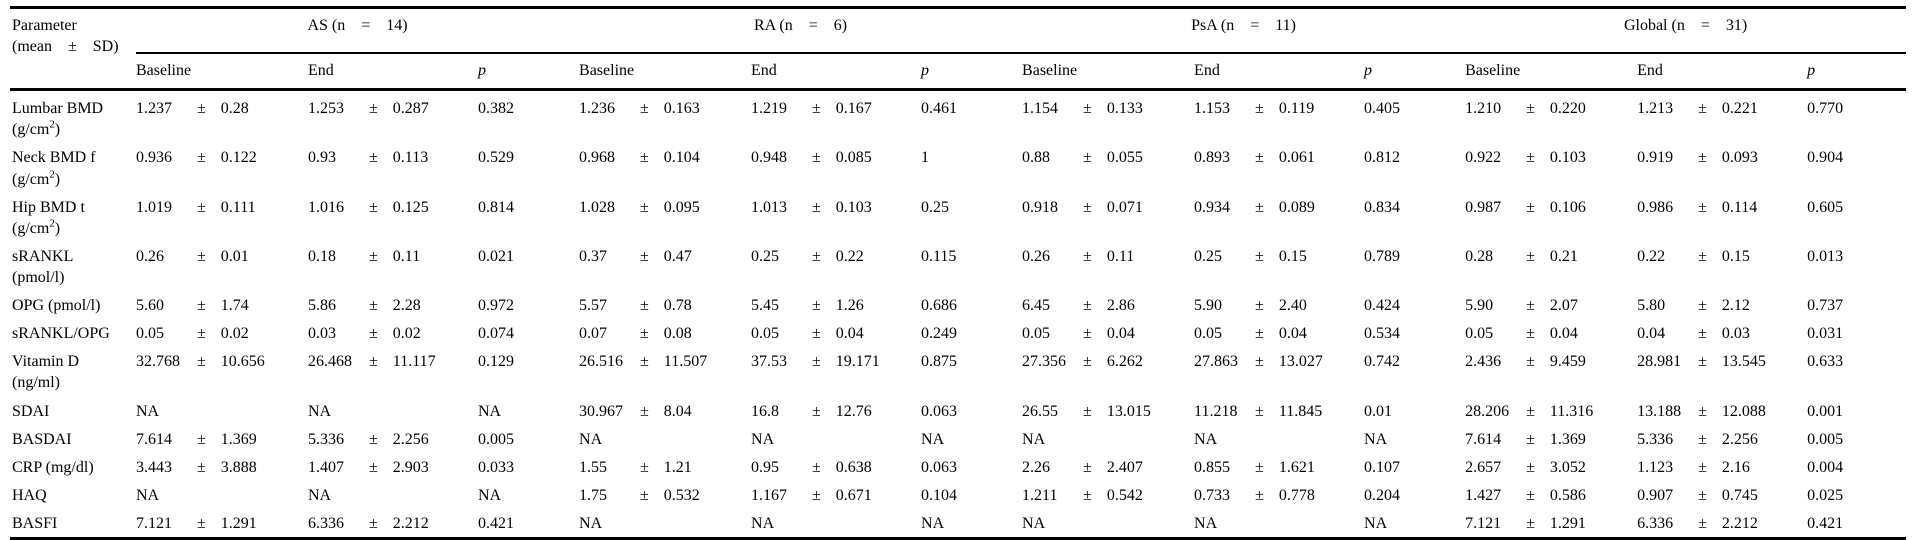 The width and height of the screenshot is (1918, 540). What do you see at coordinates (1216, 362) in the screenshot?
I see `mean-value: 27.863` at bounding box center [1216, 362].